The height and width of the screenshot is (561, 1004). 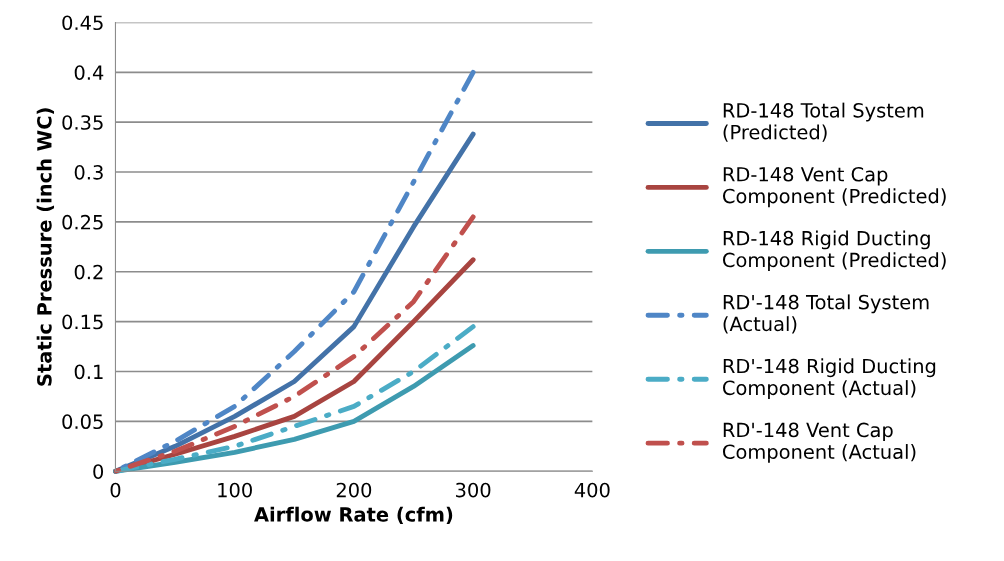 I want to click on legend-label: RD'-148 Total System (Actual), so click(x=826, y=314).